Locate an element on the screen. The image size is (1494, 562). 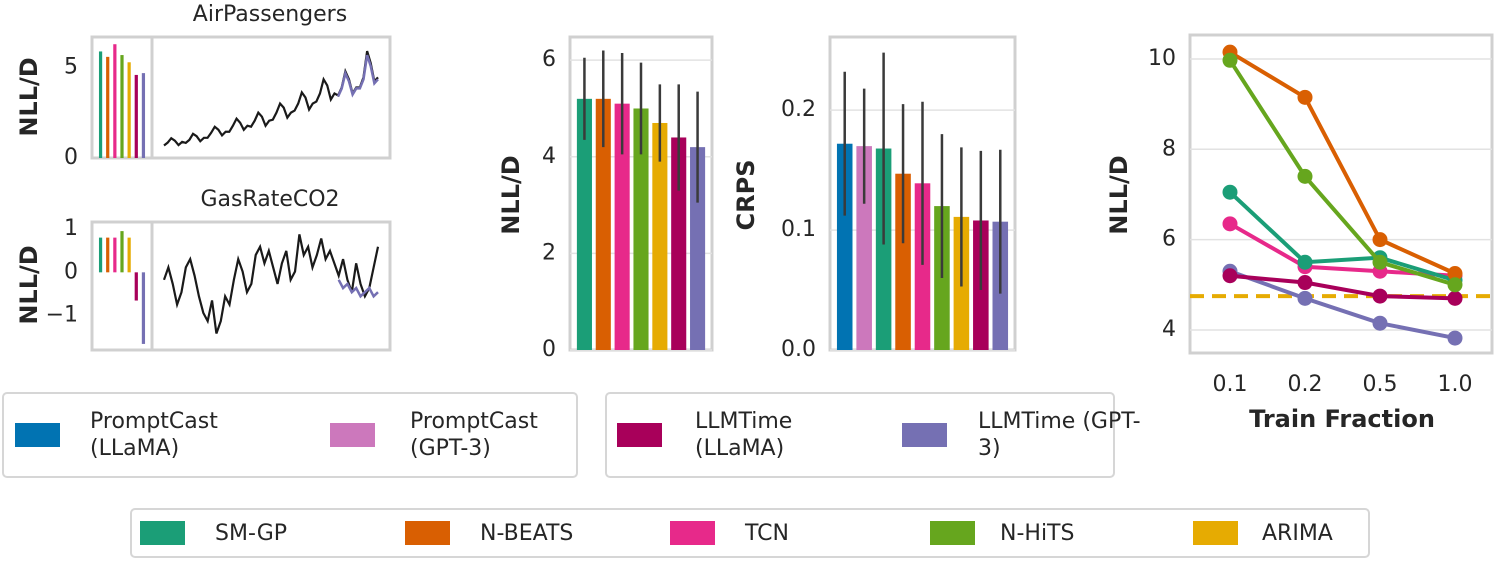
x-tick-label: 0.5 is located at coordinates (1380, 384).